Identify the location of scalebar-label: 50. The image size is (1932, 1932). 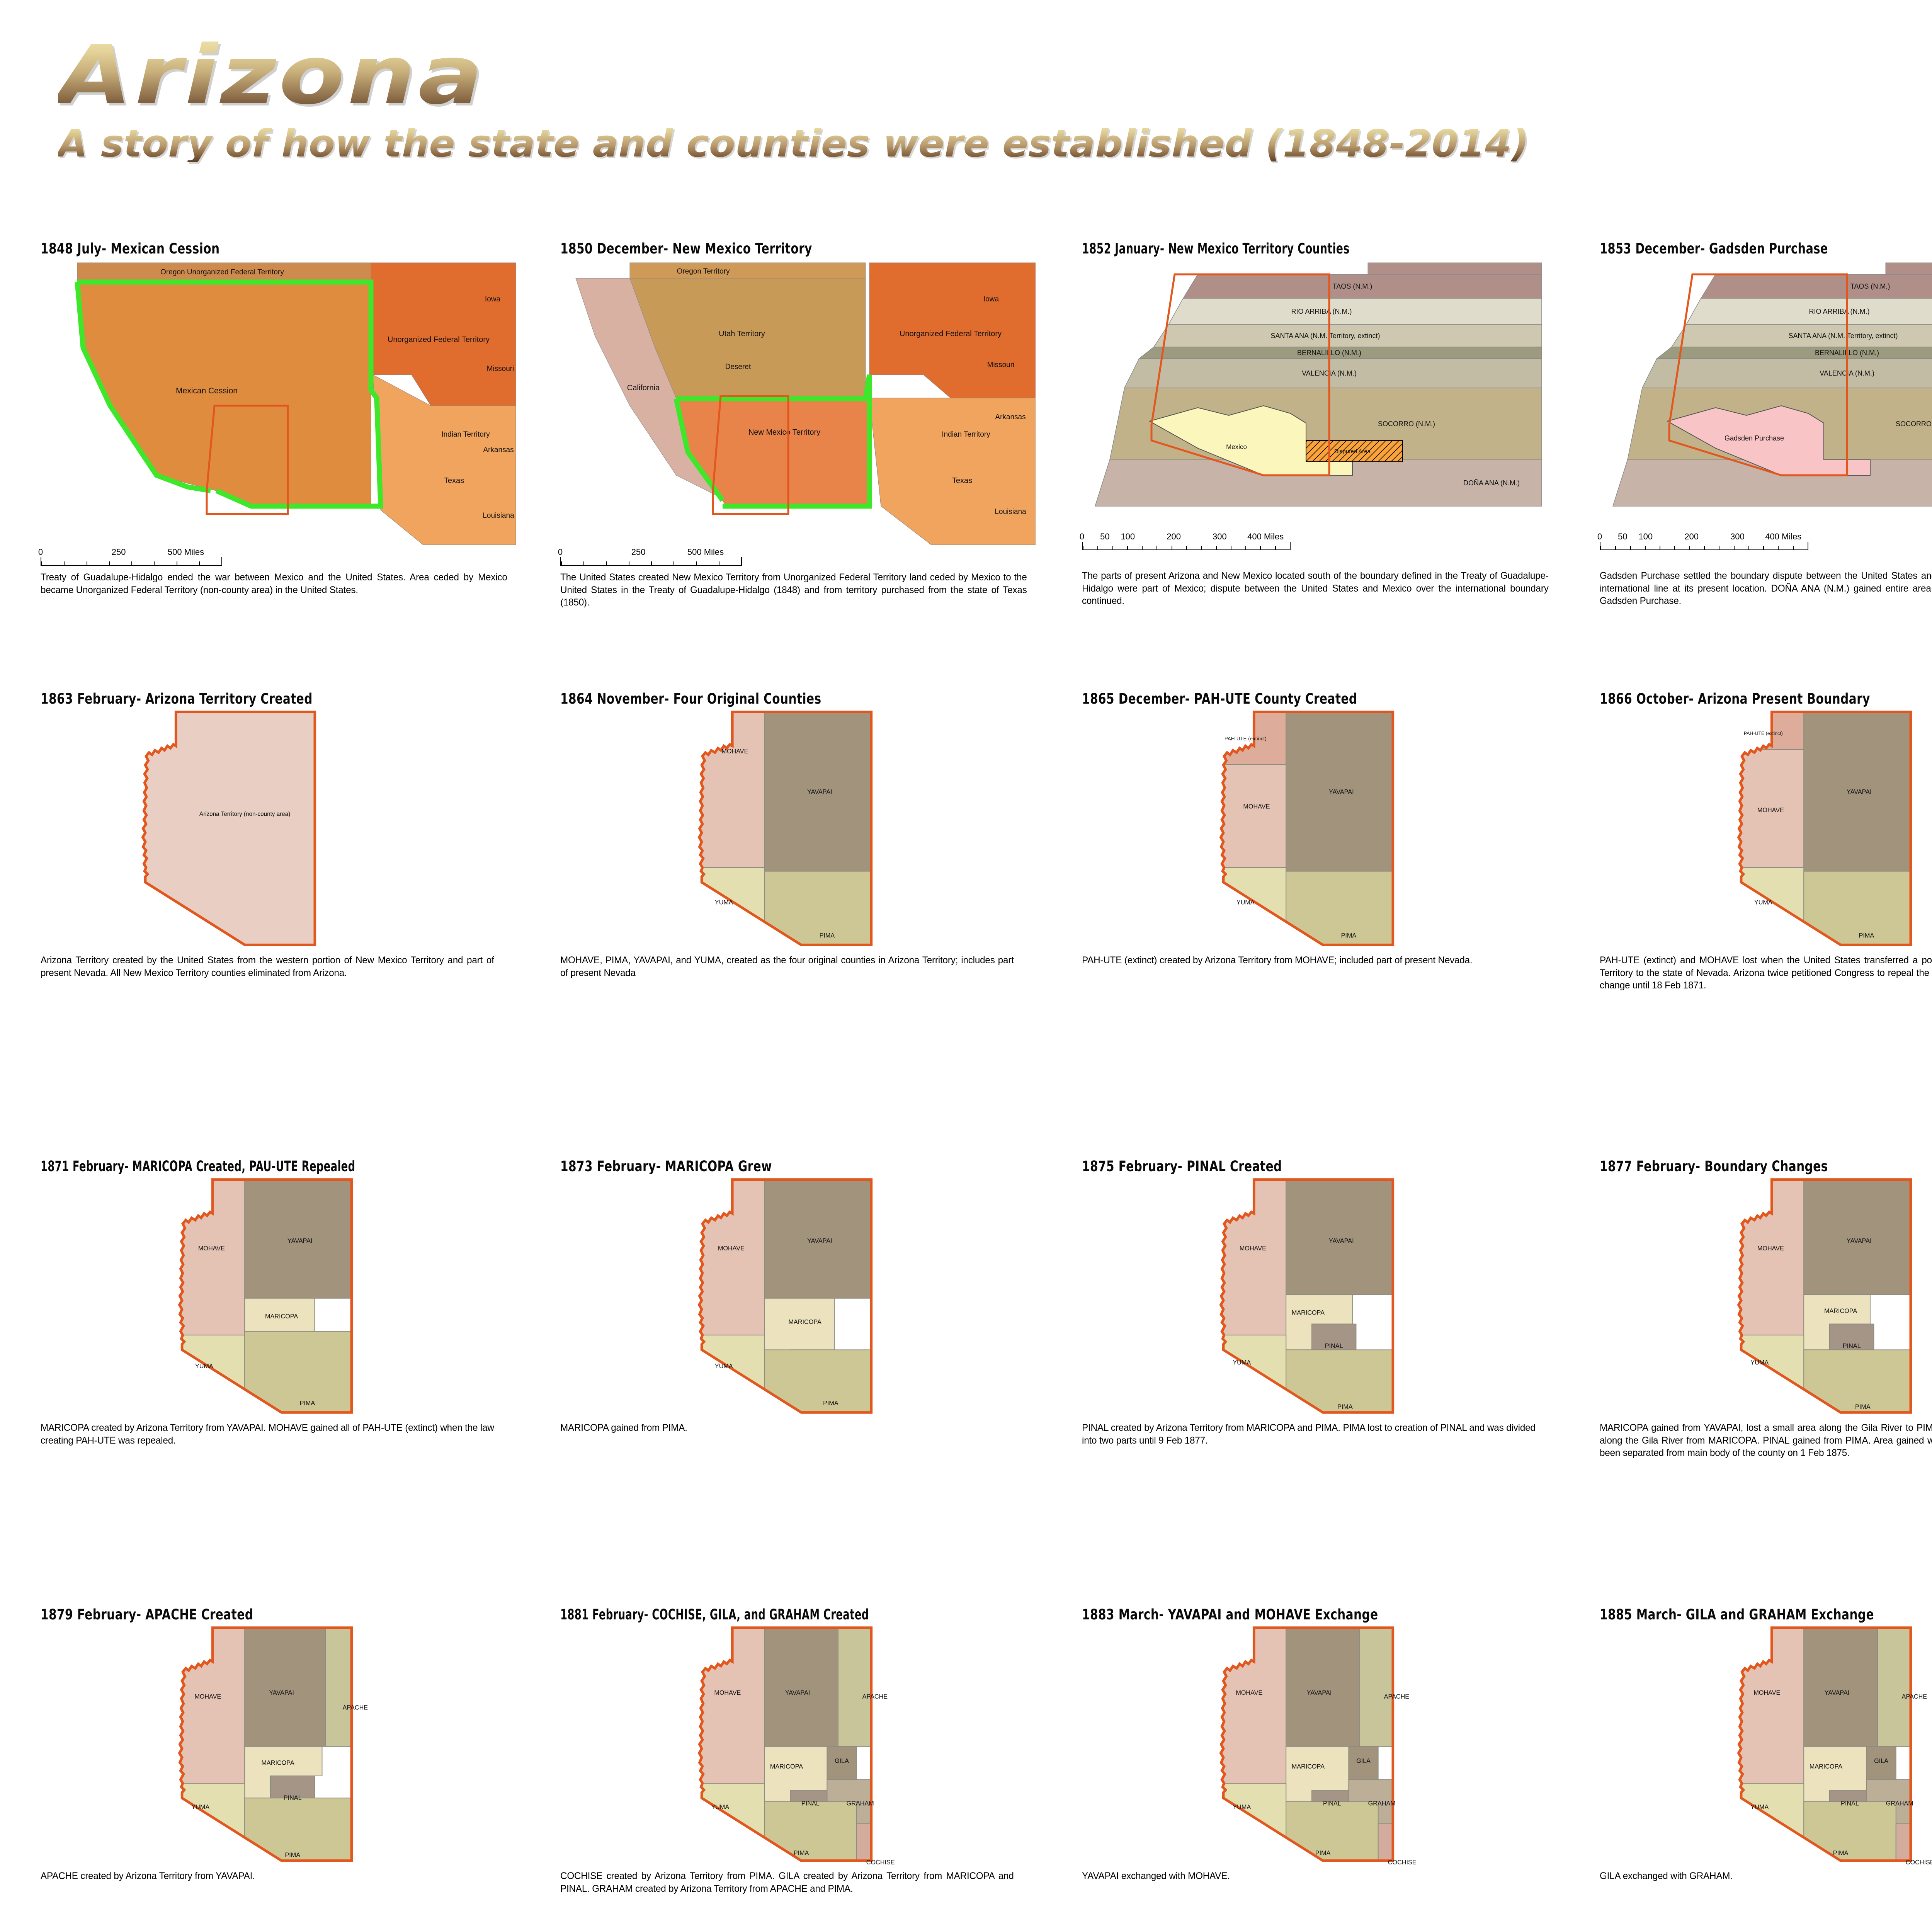
(1623, 536).